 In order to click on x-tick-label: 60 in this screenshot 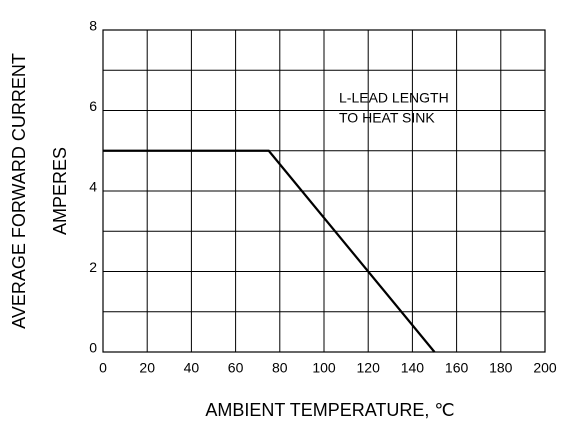, I will do `click(236, 368)`.